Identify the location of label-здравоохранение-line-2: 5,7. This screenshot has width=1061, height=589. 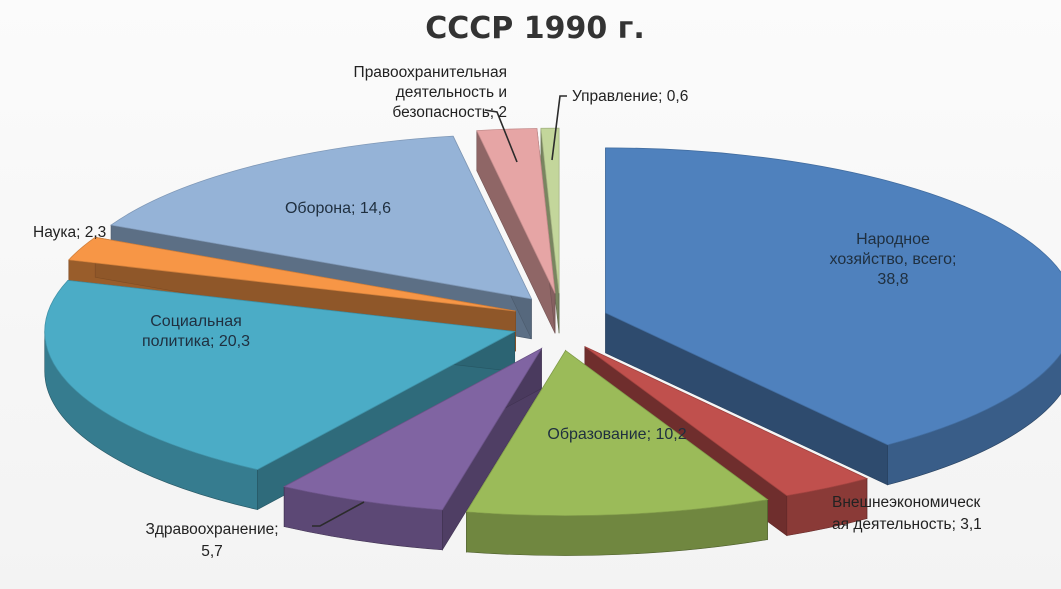
(212, 551).